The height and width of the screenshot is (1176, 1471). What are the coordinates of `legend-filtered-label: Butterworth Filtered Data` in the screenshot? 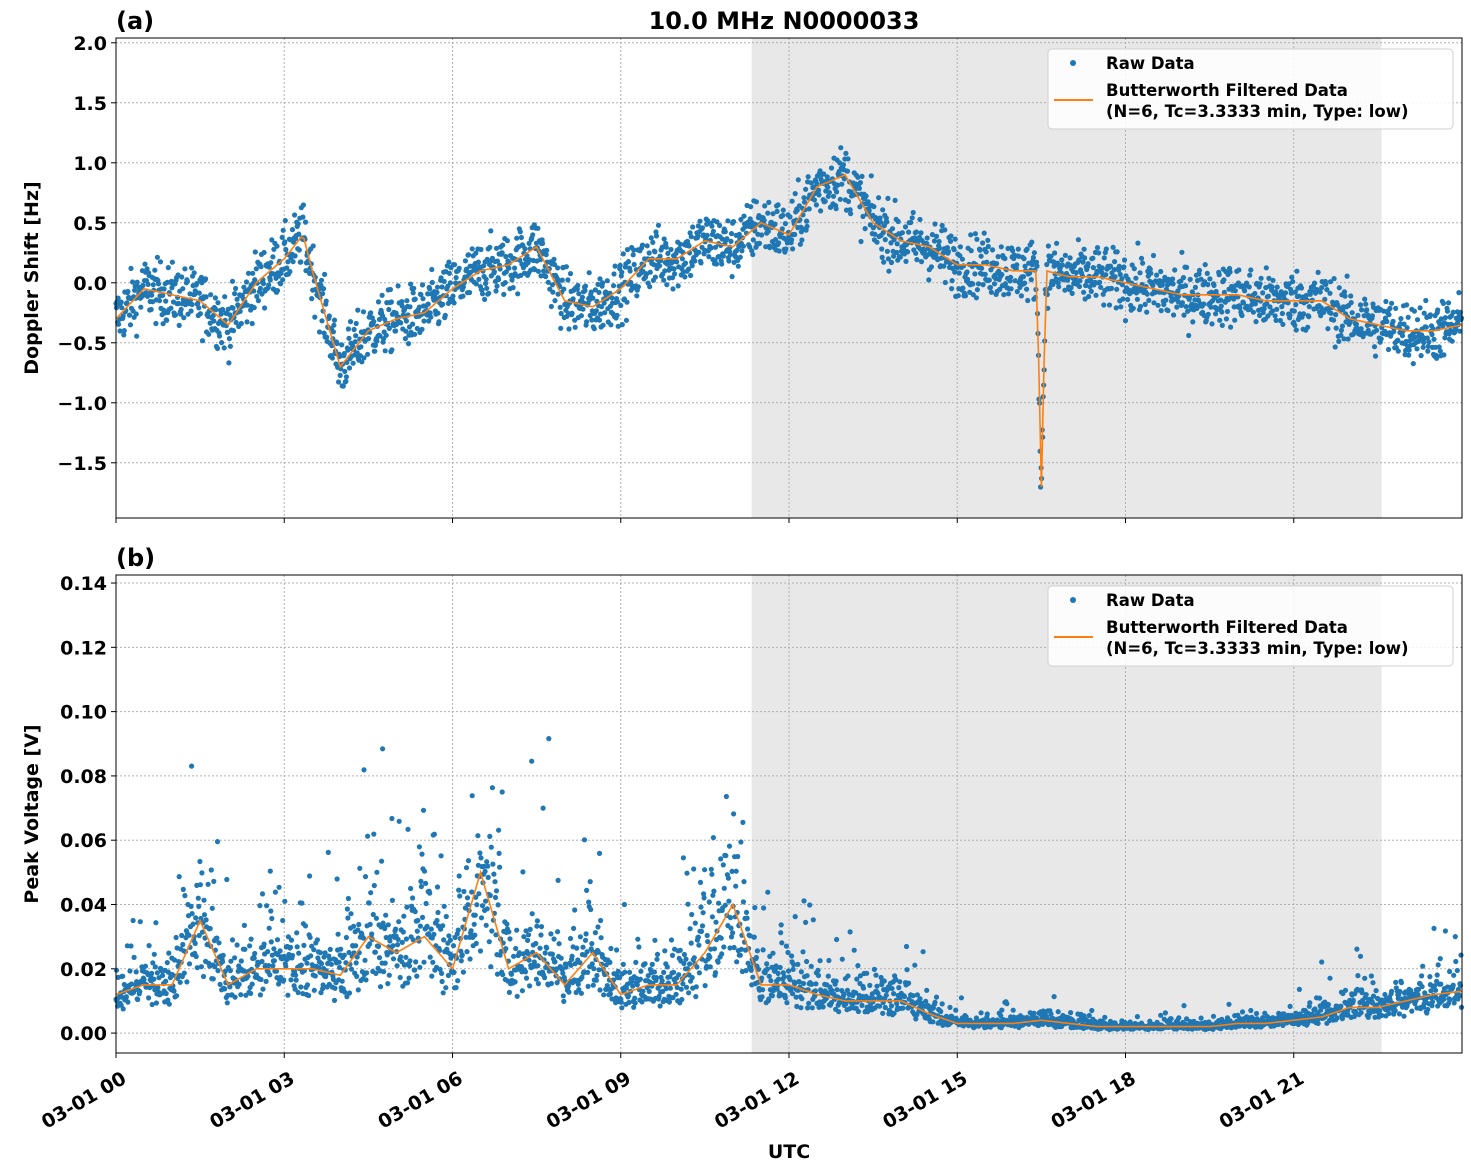 It's located at (1227, 90).